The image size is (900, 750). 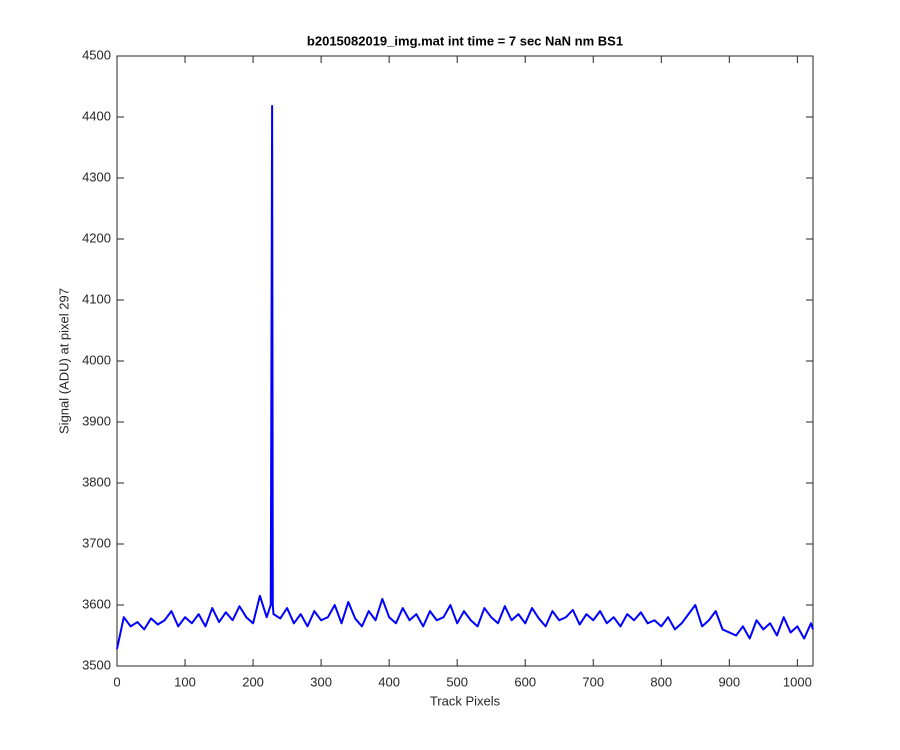 What do you see at coordinates (661, 681) in the screenshot?
I see `x-tick-label: 800` at bounding box center [661, 681].